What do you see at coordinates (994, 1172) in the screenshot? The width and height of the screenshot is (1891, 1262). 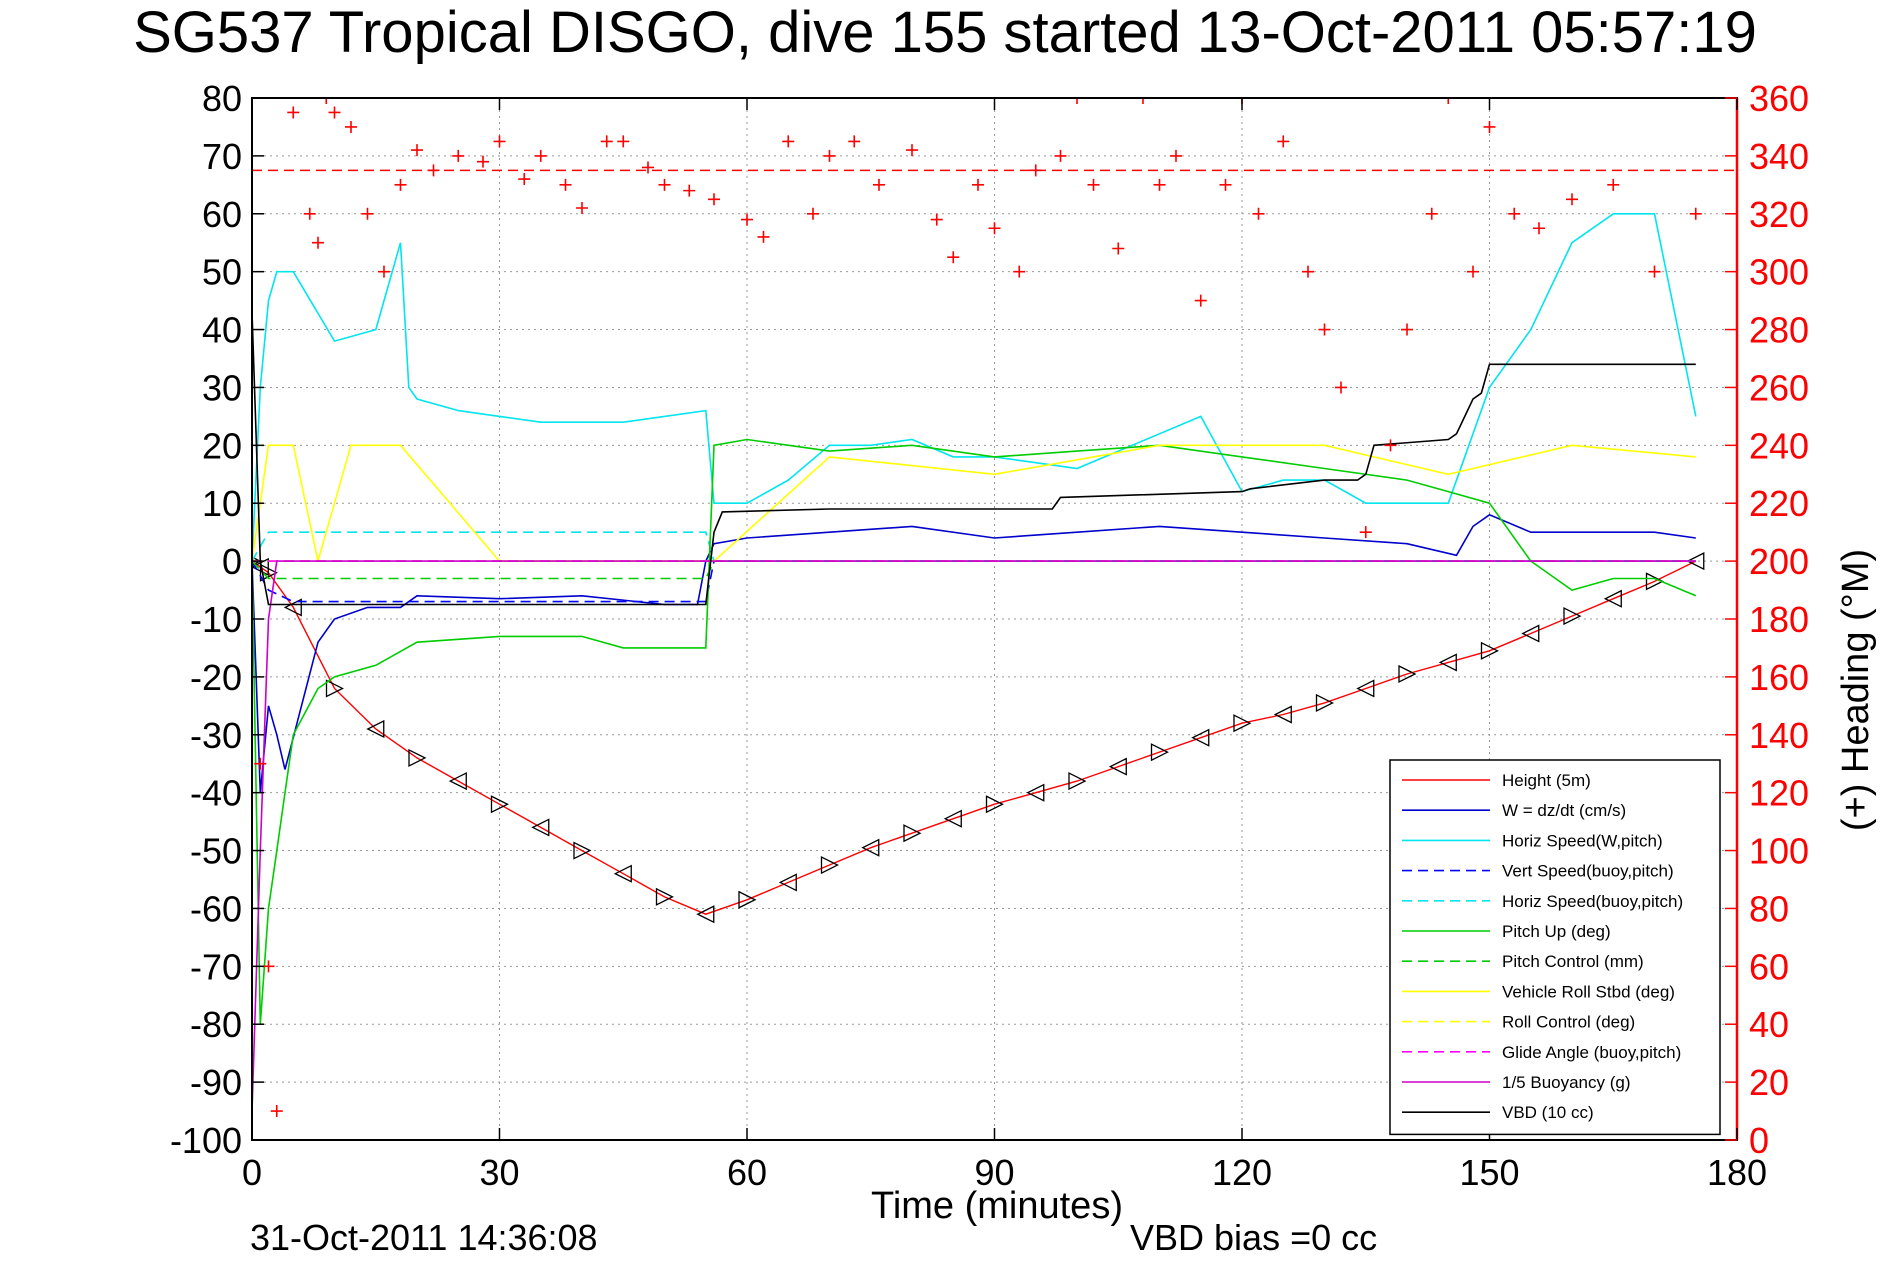 I see `x-tick-label: 90` at bounding box center [994, 1172].